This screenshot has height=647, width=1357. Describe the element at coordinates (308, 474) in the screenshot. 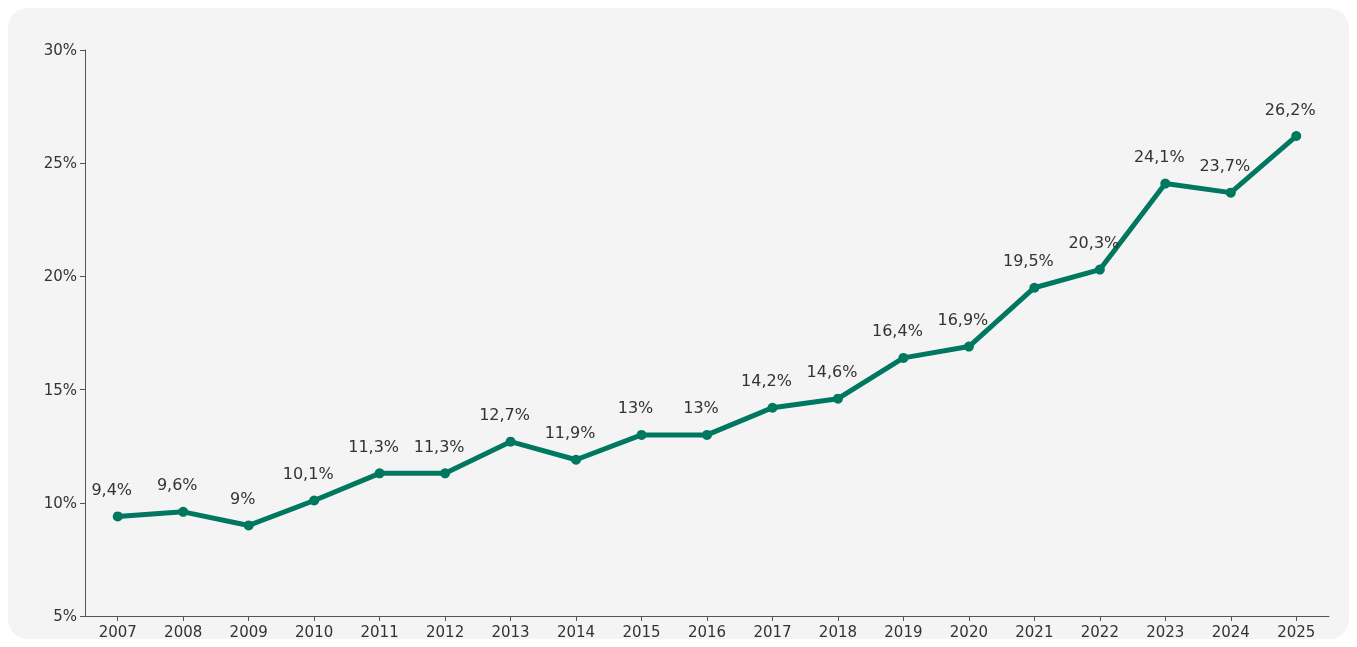

I see `data-label: 10,1%` at that location.